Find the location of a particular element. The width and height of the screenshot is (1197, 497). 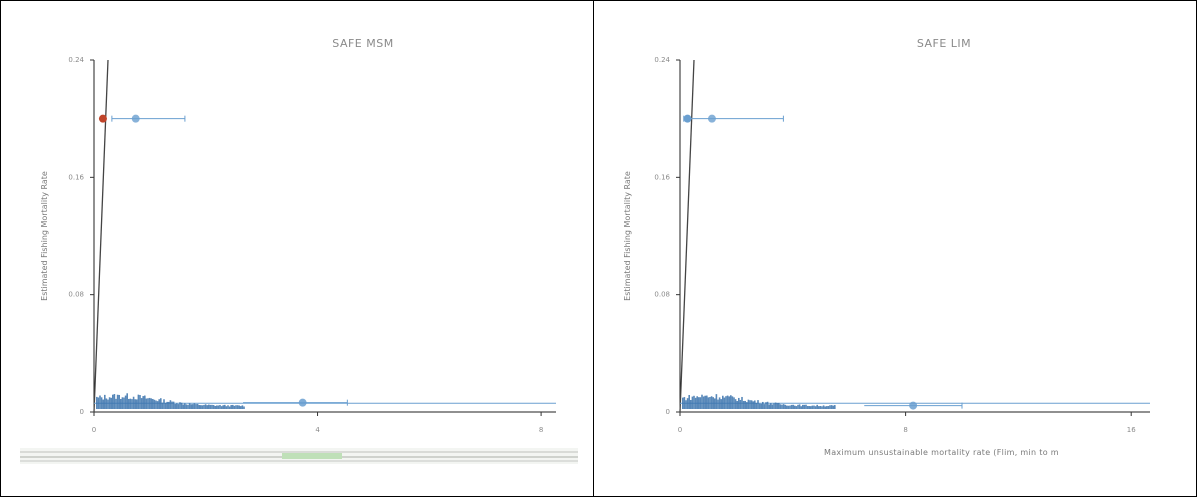

x-tick-label: 0 is located at coordinates (94, 430).